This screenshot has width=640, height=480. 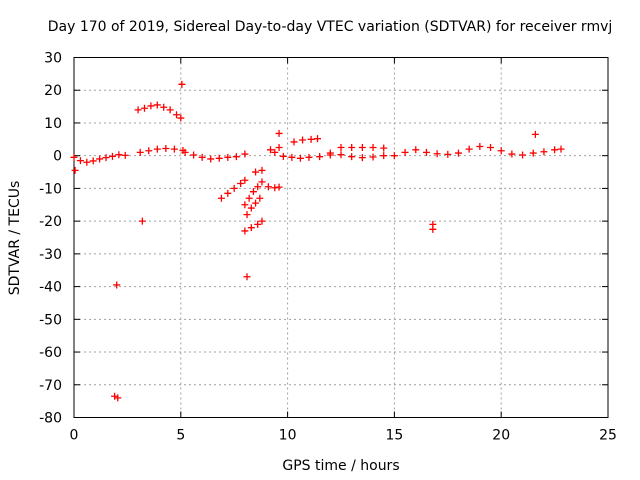 I want to click on y-tick-label: 10, so click(x=53, y=124).